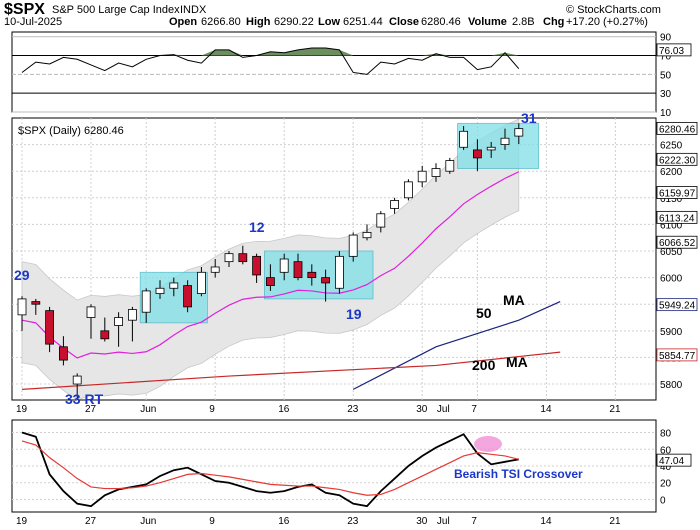 The height and width of the screenshot is (530, 700). I want to click on x-tick-label: 27, so click(91, 409).